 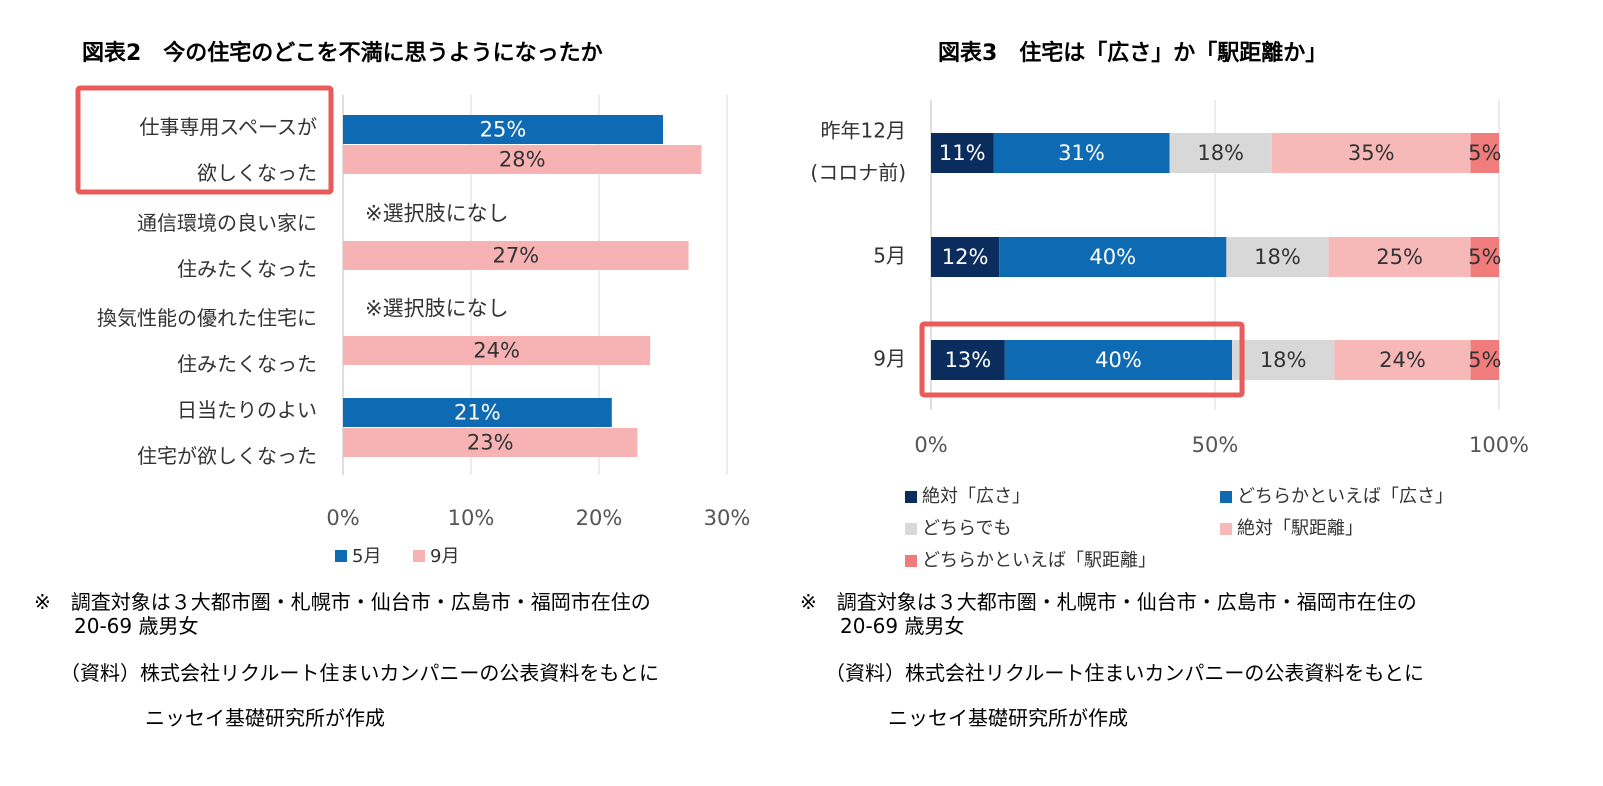 I want to click on data-label: 11%, so click(x=962, y=153).